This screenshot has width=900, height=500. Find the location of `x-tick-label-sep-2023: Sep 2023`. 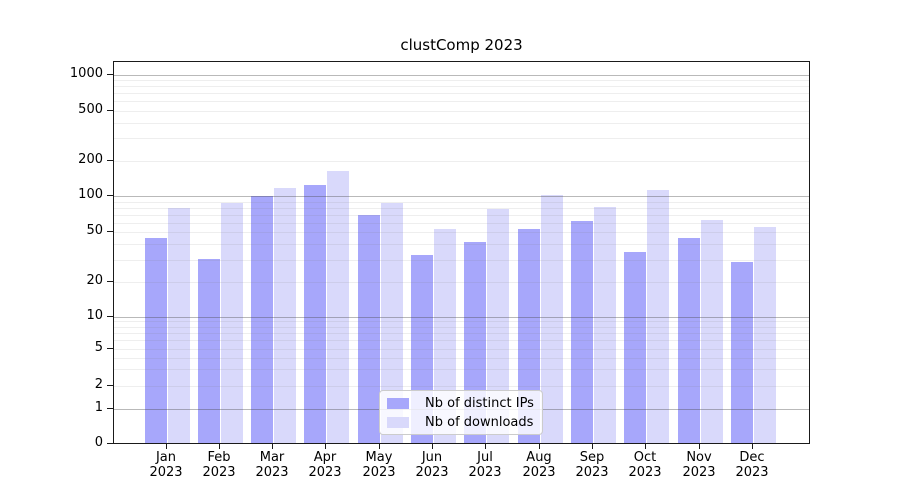

x-tick-label-sep-2023: Sep 2023 is located at coordinates (592, 465).